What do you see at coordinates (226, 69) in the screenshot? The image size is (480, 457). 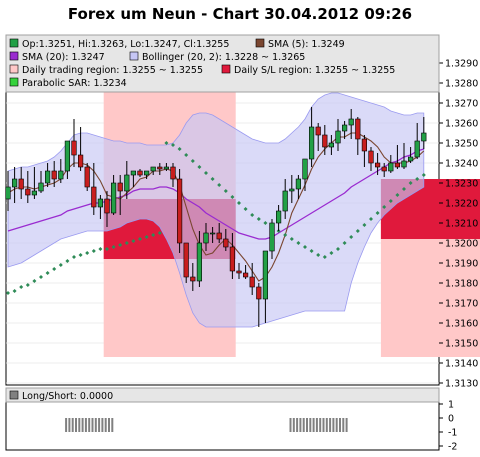 I see `legend-sl-region-swatch` at bounding box center [226, 69].